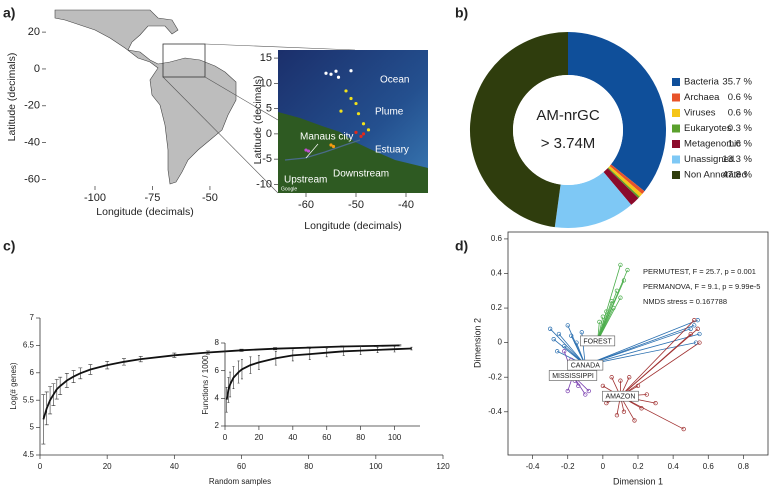 This screenshot has width=778, height=491. Describe the element at coordinates (674, 466) in the screenshot. I see `x-tick-label: 0.4` at that location.